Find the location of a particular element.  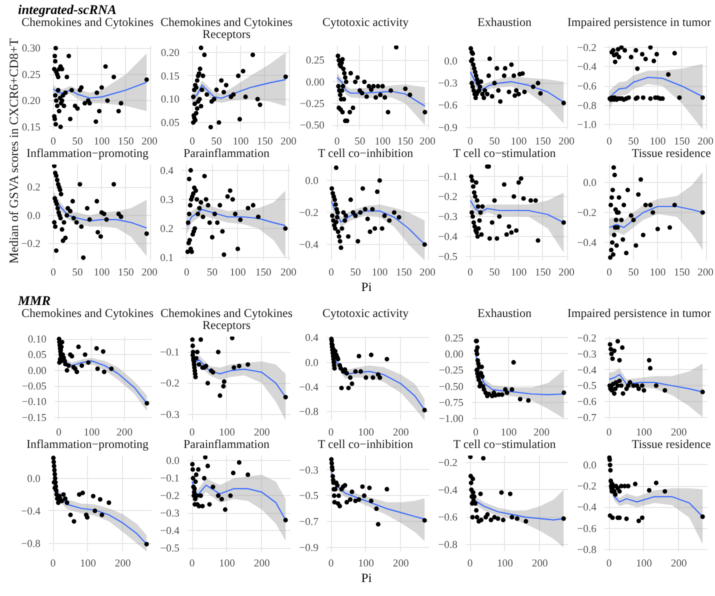

y-tick-label: 0.00 is located at coordinates (315, 82).